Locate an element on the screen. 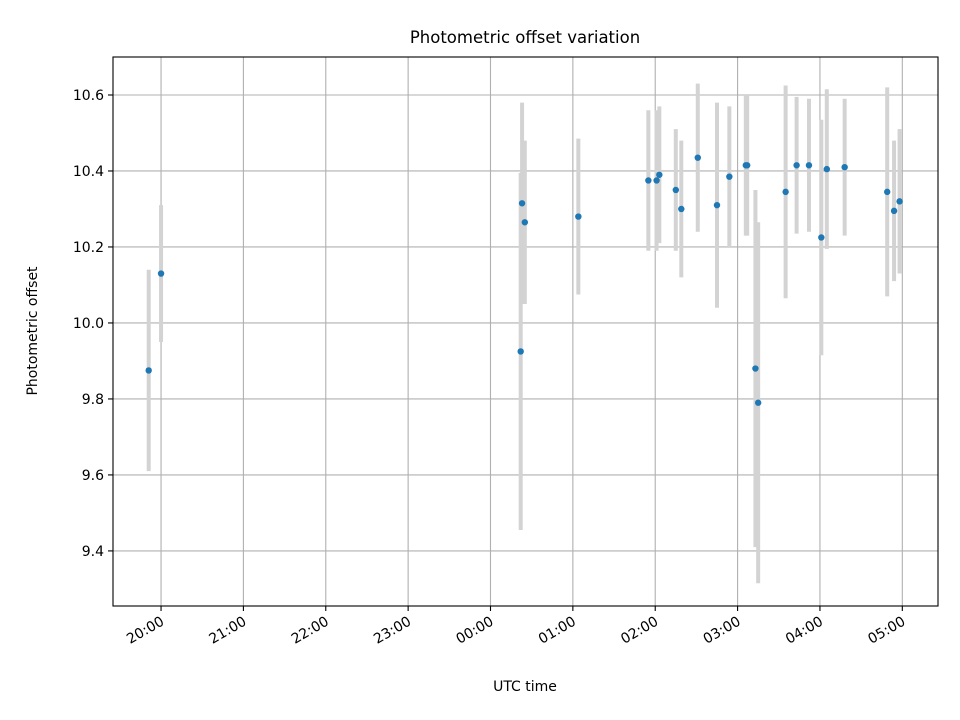  x-tick-label: 04:00 is located at coordinates (804, 631).